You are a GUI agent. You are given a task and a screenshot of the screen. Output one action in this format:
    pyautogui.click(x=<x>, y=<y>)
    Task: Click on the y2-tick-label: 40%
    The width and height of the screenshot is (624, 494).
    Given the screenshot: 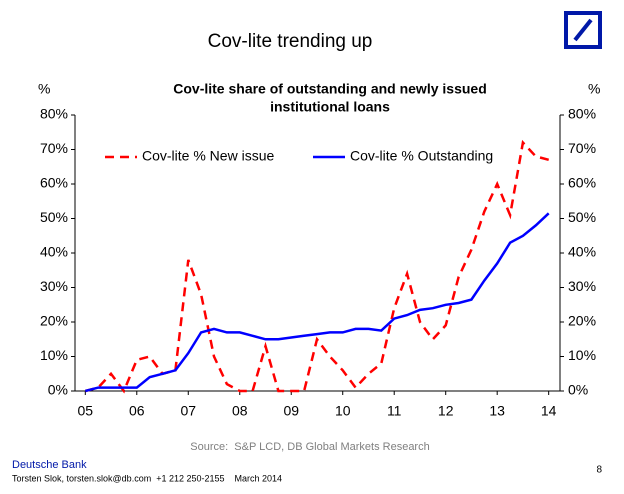 What is the action you would take?
    pyautogui.click(x=582, y=252)
    